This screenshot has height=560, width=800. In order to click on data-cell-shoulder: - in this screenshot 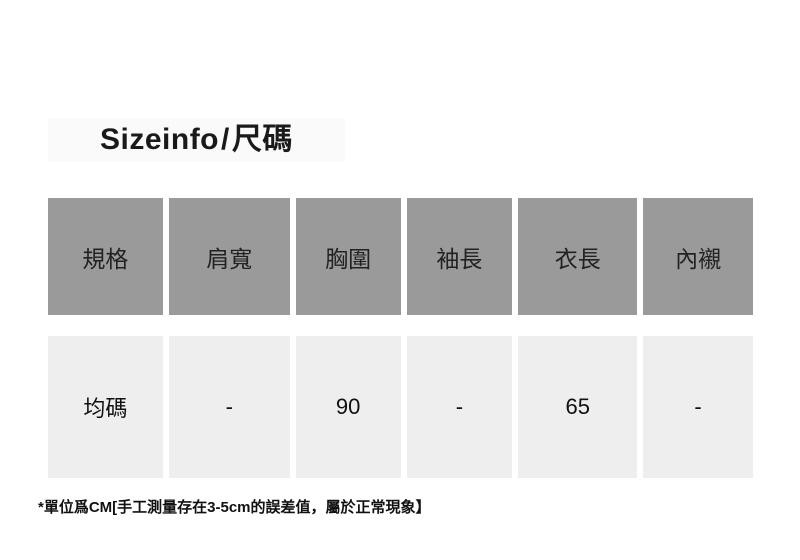, I will do `click(229, 407)`.